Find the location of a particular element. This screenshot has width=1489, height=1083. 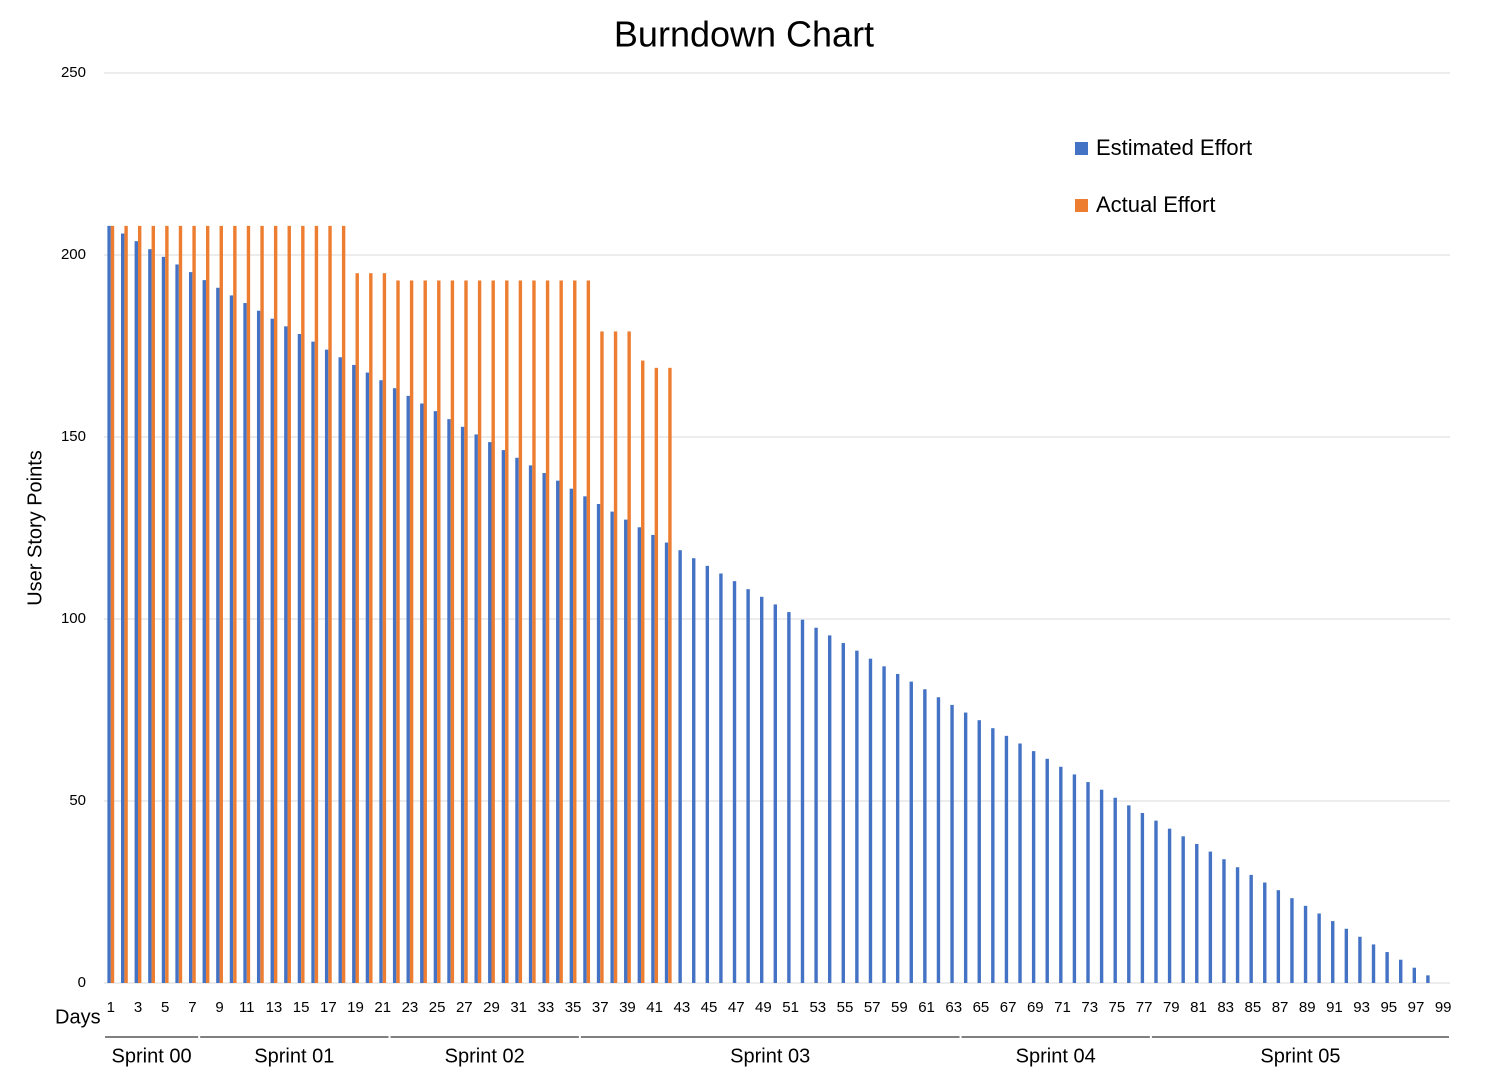

x-tick-label: 75 is located at coordinates (1117, 1007).